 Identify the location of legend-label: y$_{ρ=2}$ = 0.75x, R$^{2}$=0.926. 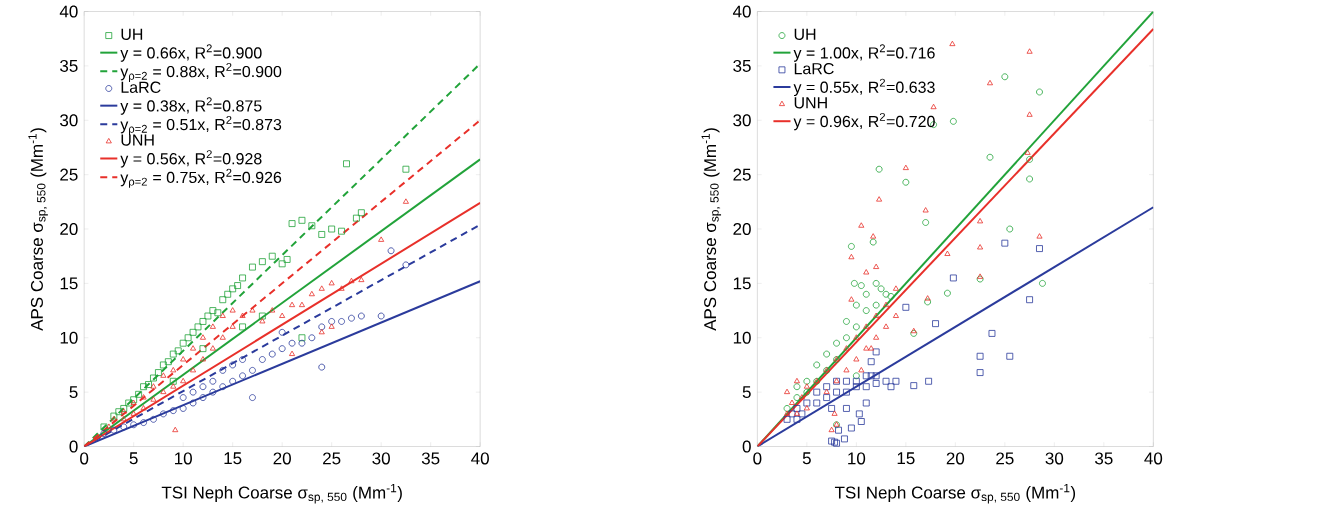
(201, 178).